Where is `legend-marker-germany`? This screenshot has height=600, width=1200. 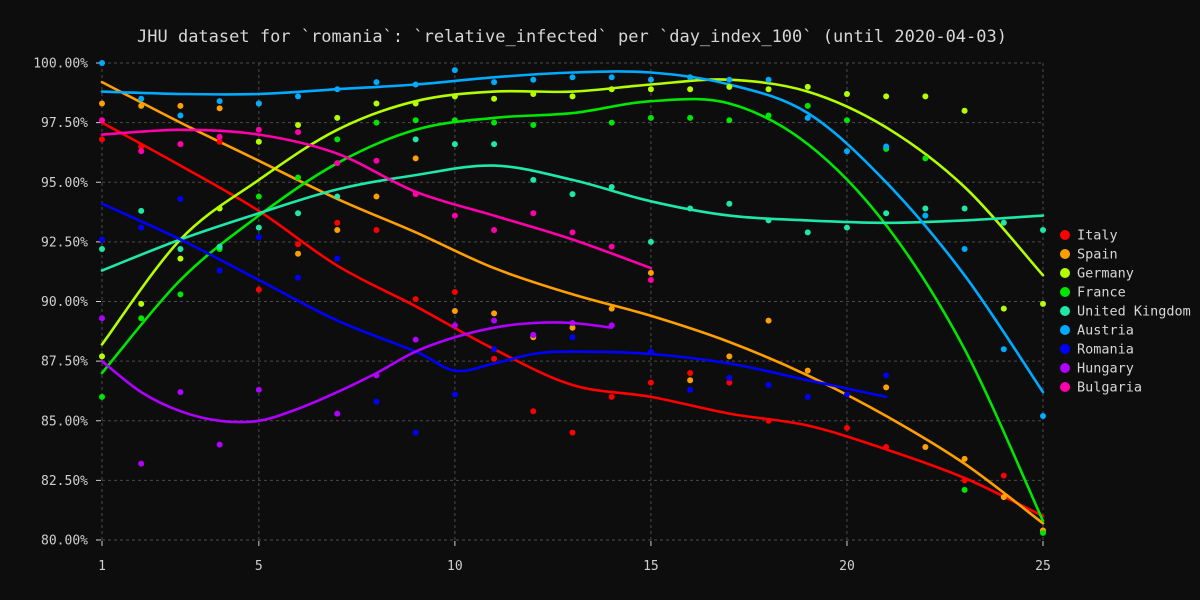
legend-marker-germany is located at coordinates (1065, 273).